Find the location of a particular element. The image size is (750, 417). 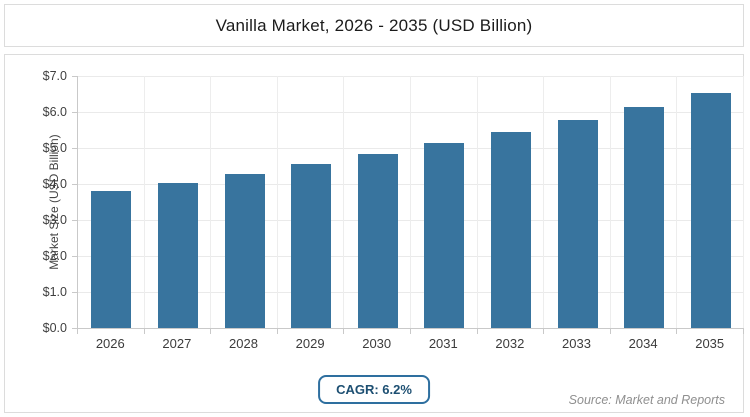

x-axis-label: 2029 is located at coordinates (310, 343).